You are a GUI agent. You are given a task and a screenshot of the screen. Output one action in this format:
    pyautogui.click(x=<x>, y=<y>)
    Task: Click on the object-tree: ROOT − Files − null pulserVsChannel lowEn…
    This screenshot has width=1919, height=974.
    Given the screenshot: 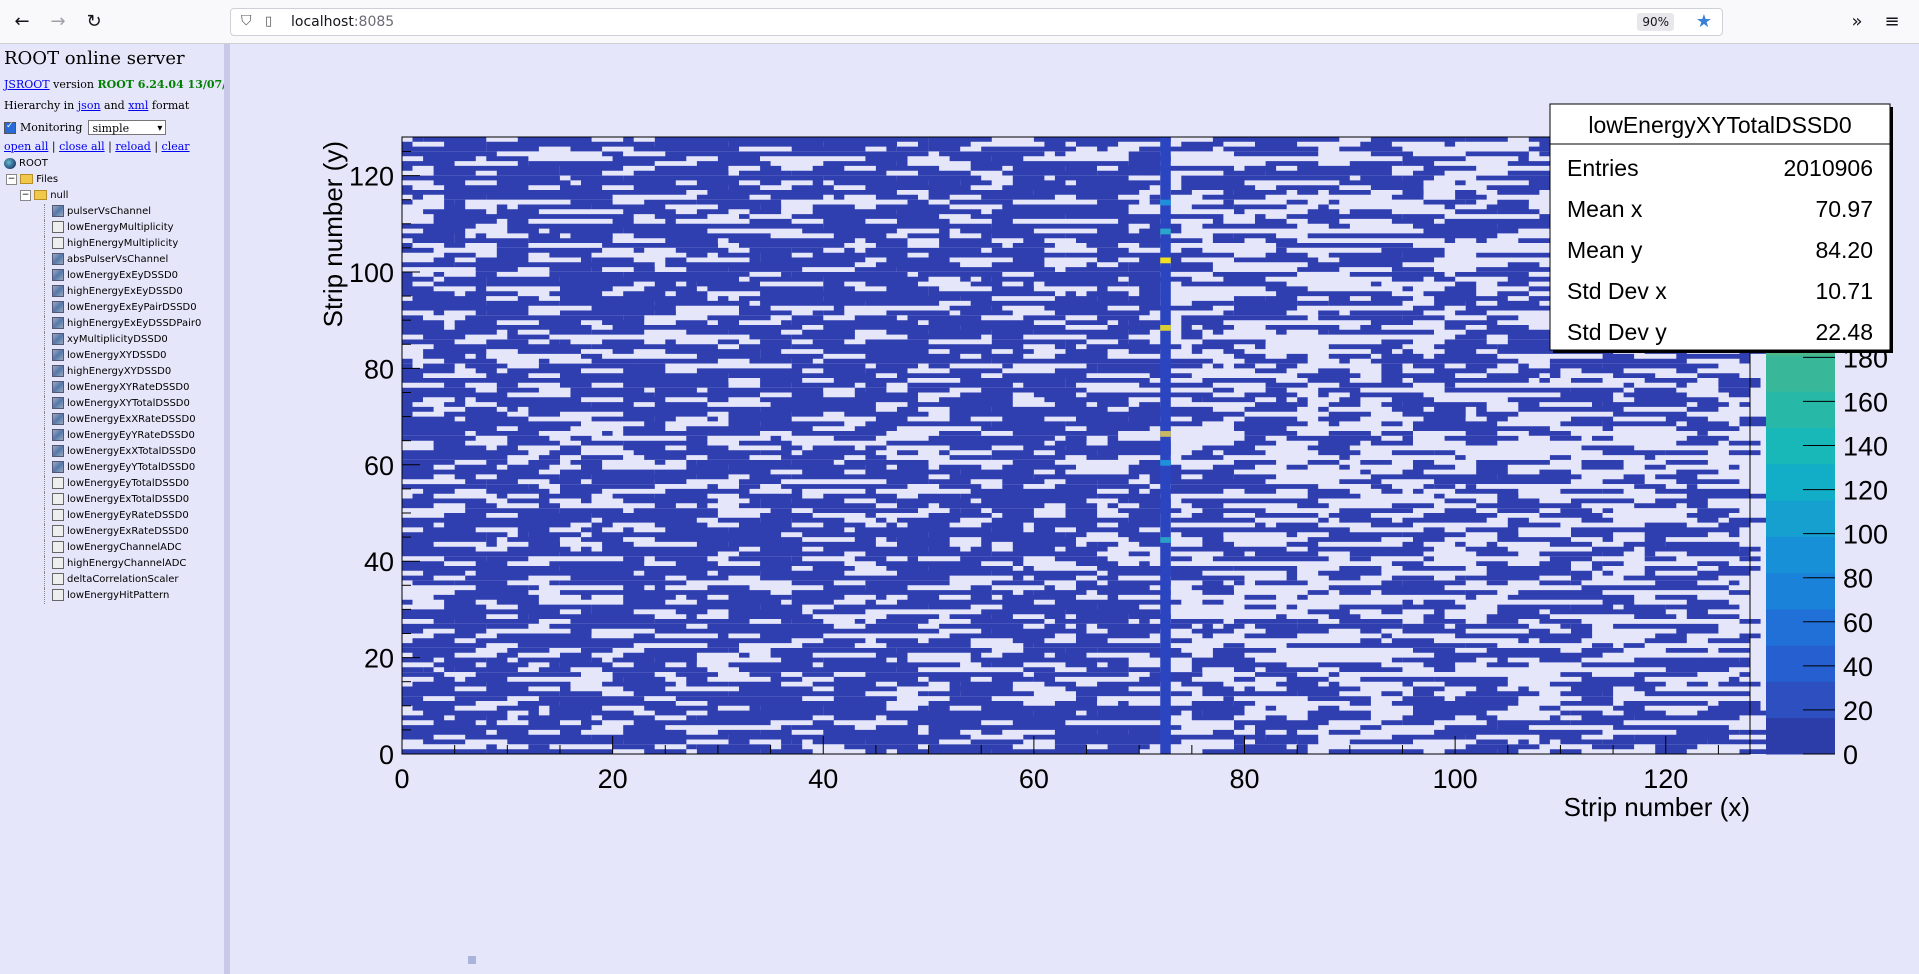 What is the action you would take?
    pyautogui.click(x=102, y=380)
    